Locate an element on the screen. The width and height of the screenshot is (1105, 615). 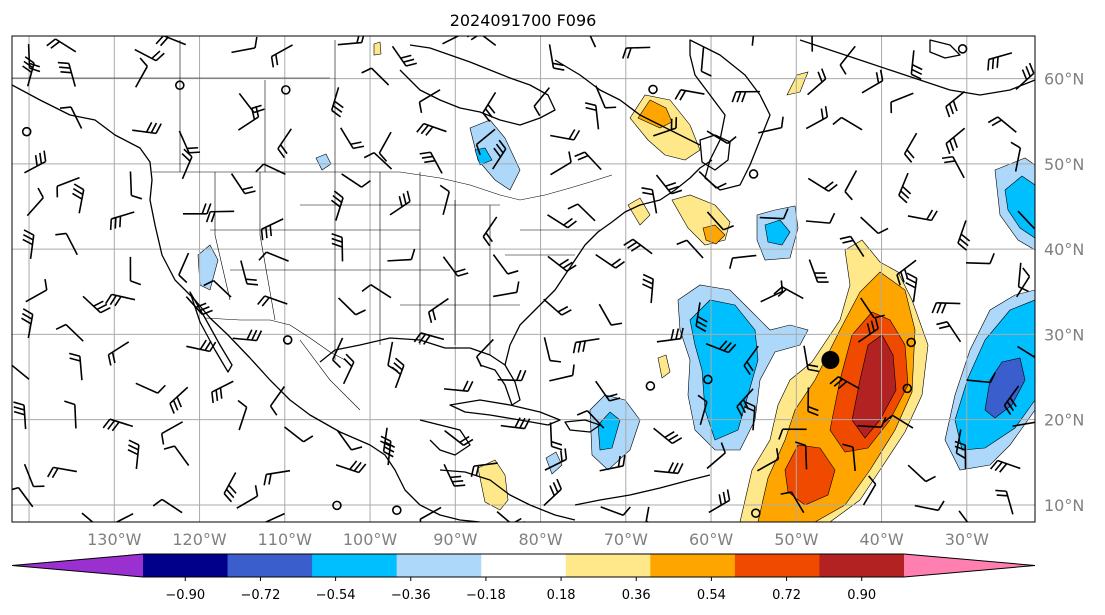
longitude-label: 120°W is located at coordinates (199, 539).